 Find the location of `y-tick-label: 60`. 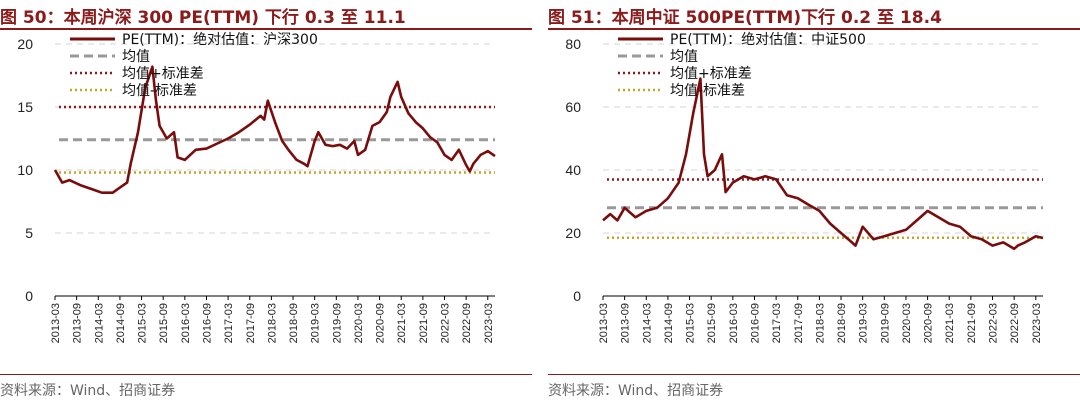

y-tick-label: 60 is located at coordinates (573, 107).